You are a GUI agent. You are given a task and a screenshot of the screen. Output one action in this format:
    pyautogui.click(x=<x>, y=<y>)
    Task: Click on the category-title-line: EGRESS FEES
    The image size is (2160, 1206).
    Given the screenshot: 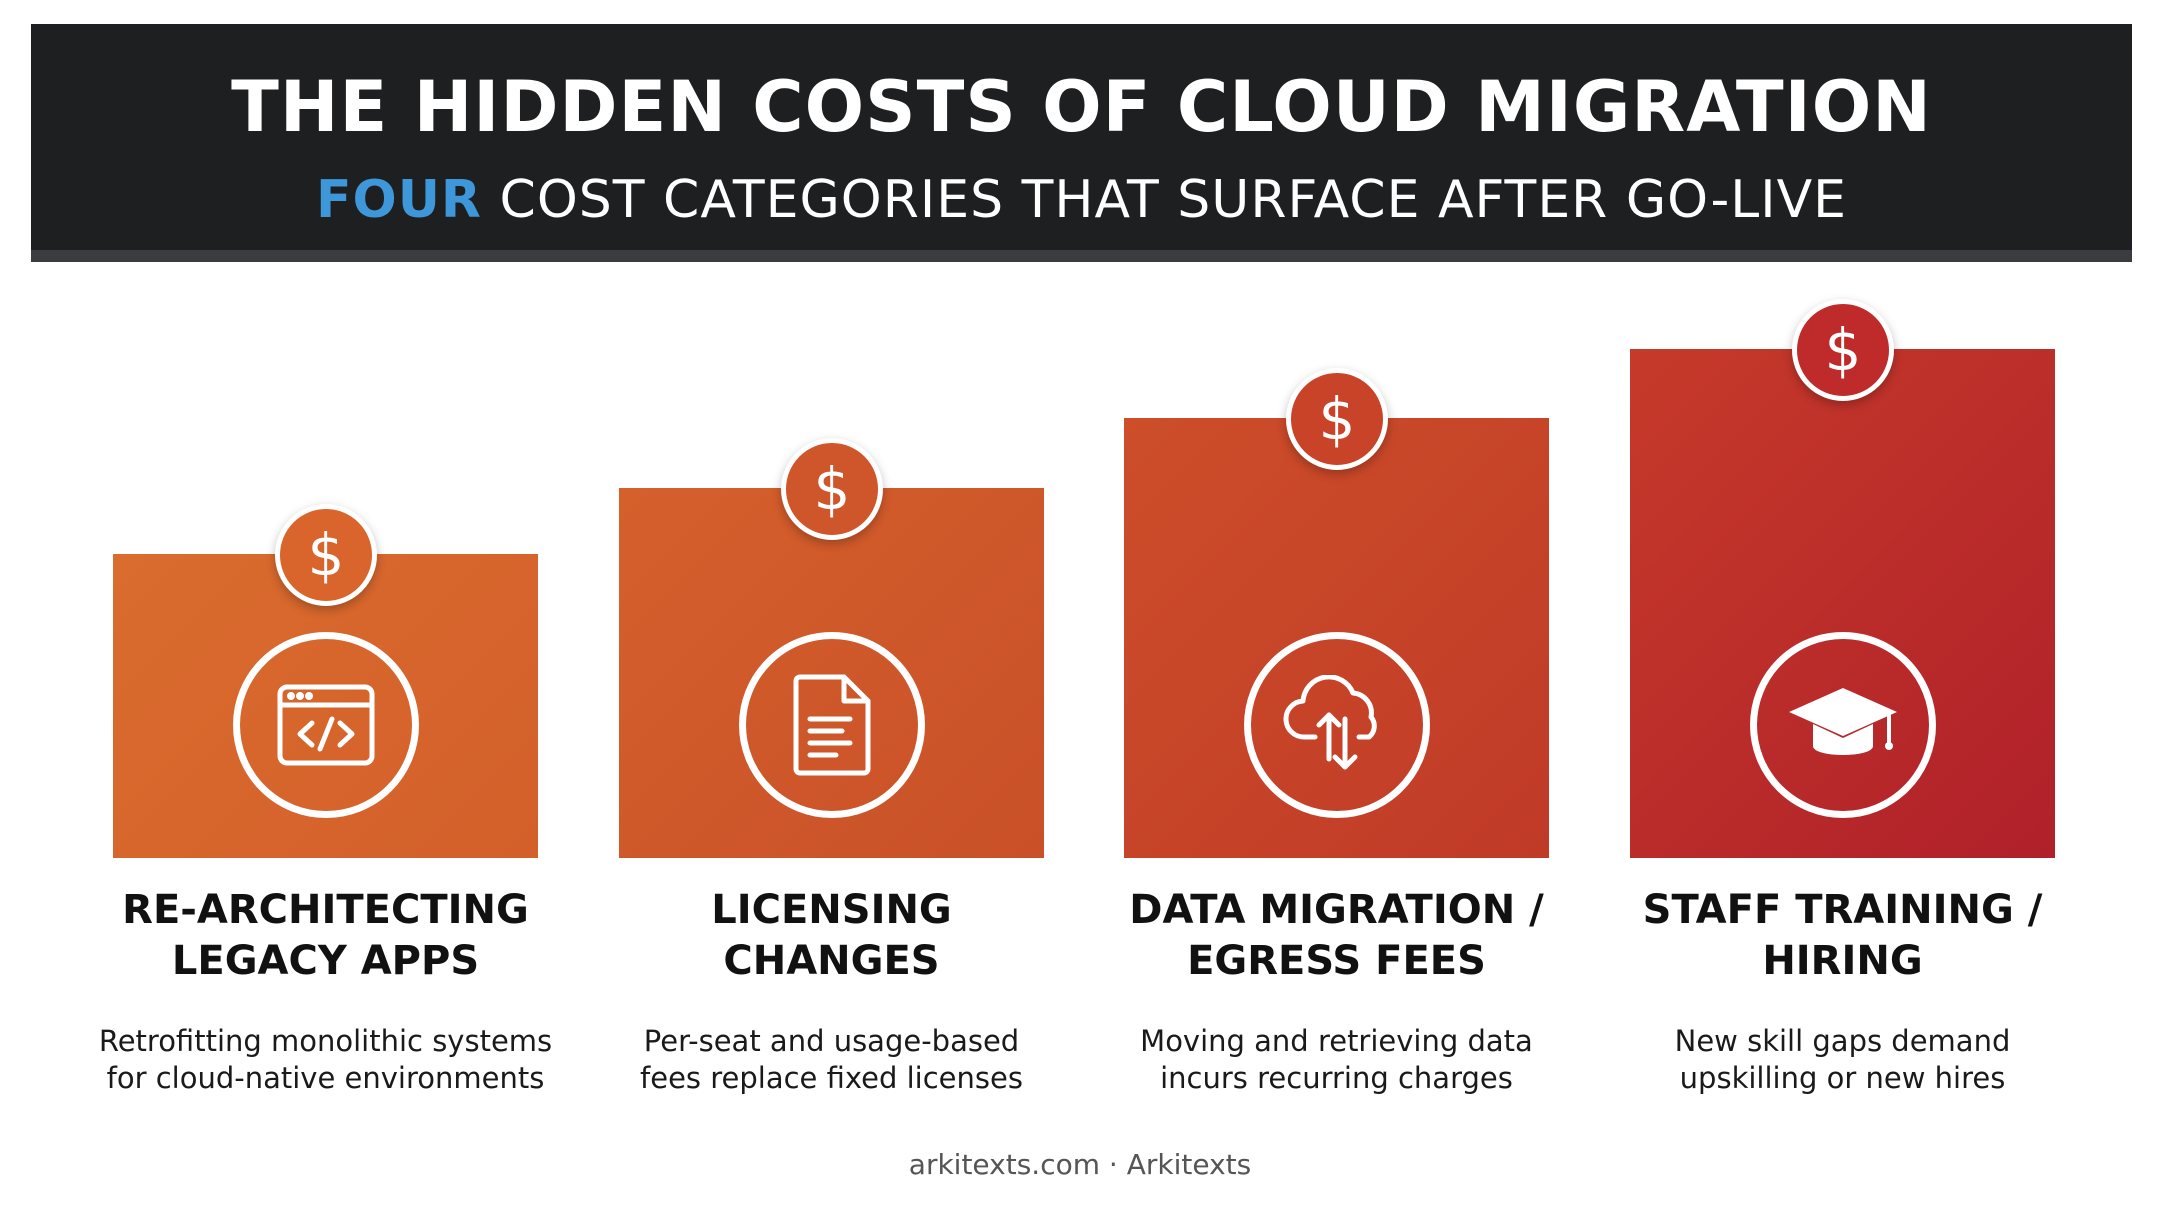 What is the action you would take?
    pyautogui.click(x=1336, y=961)
    